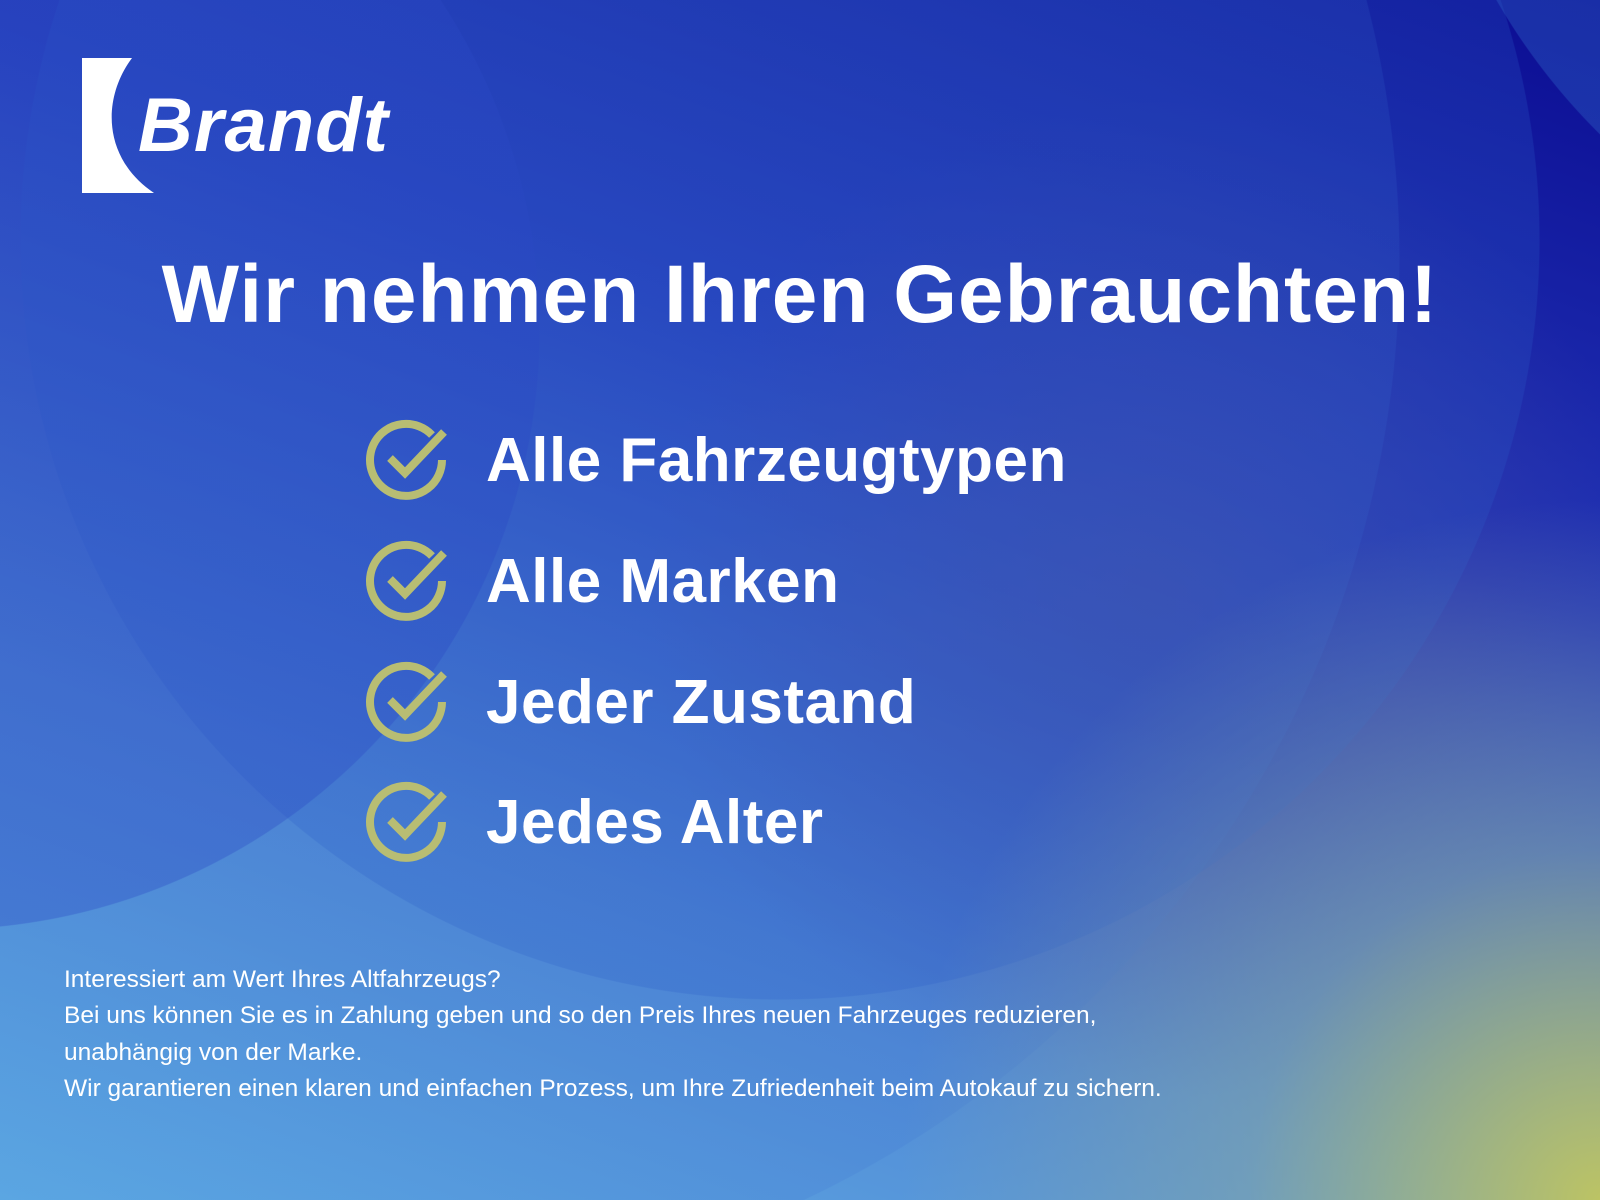 This screenshot has width=1600, height=1200. I want to click on headline: Wir nehmen Ihren Gebrauchten!, so click(800, 294).